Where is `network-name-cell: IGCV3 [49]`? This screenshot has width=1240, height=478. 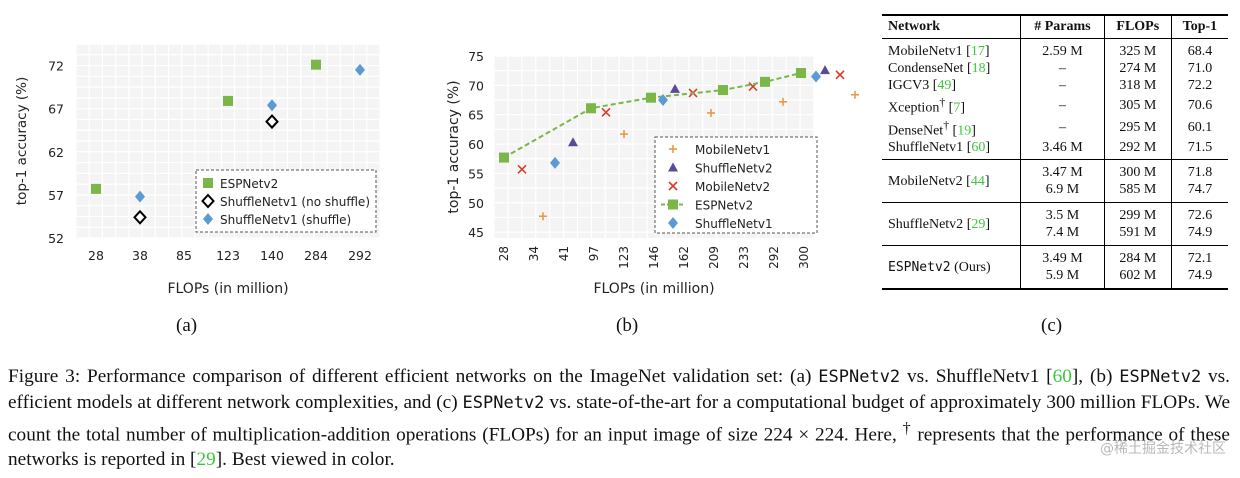 network-name-cell: IGCV3 [49] is located at coordinates (952, 85).